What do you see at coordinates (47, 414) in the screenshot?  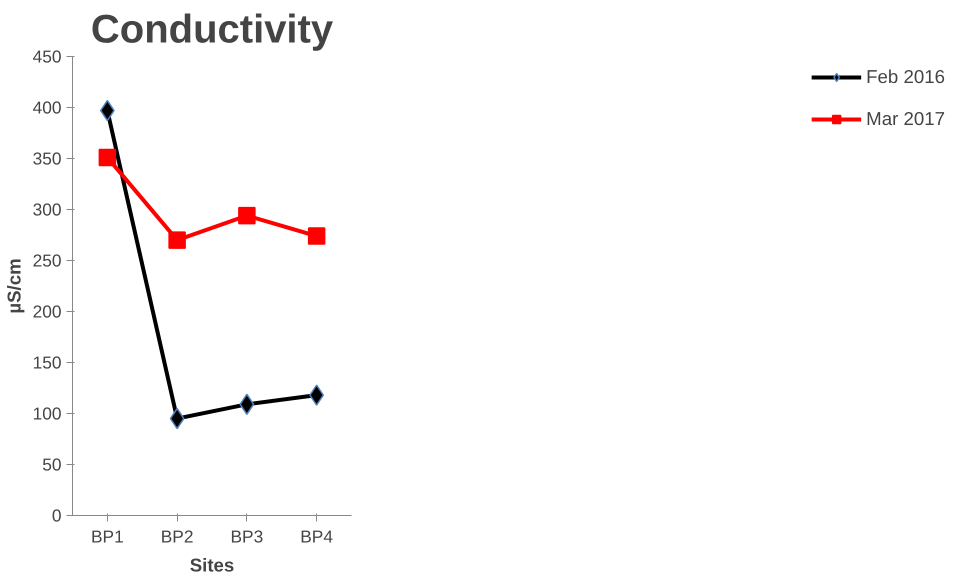 I see `y-tick-label: 100` at bounding box center [47, 414].